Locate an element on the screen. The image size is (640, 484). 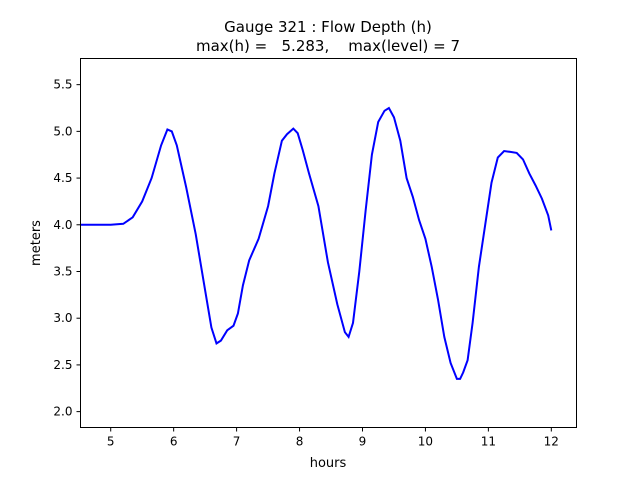
y-tick-label: 3.0 is located at coordinates (62, 318).